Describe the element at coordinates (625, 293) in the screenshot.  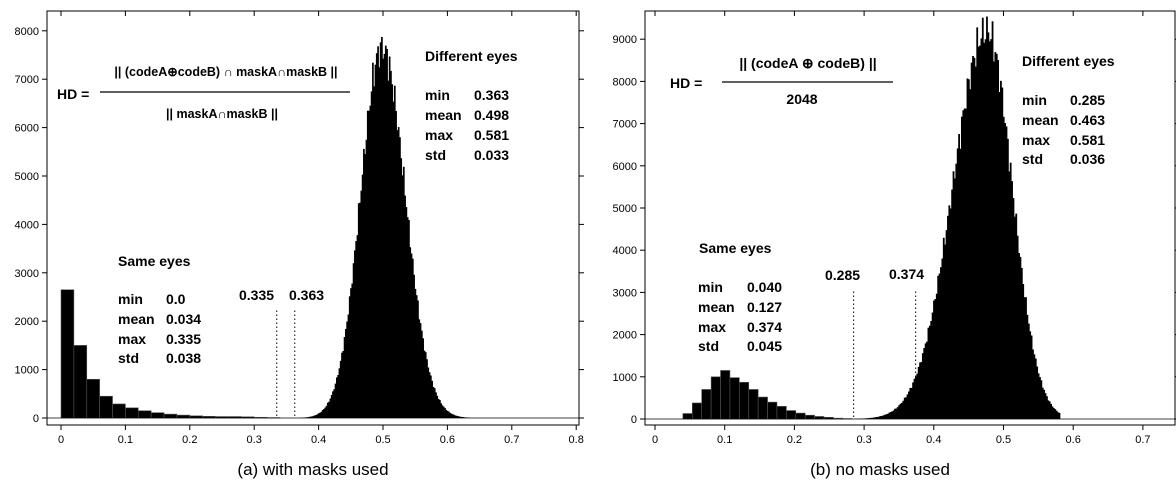
I see `panel-b-ytick-label: 3000` at that location.